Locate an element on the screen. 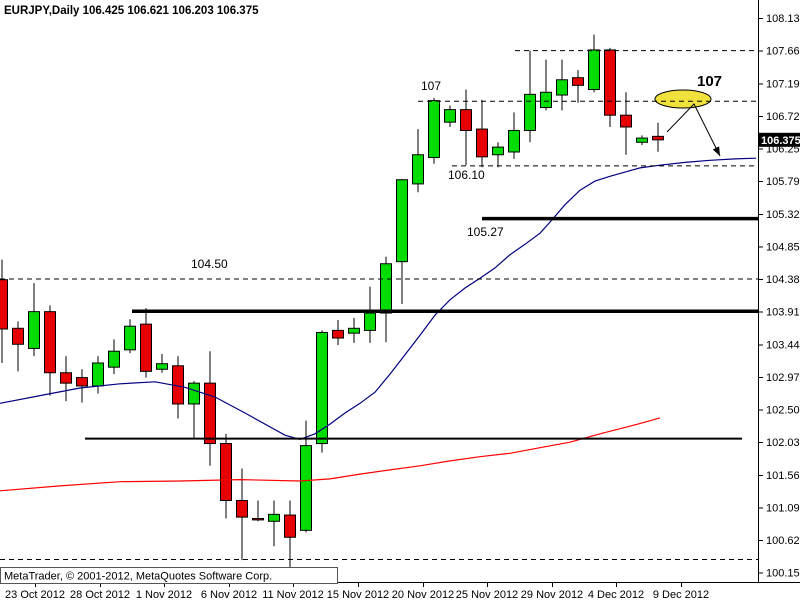 The image size is (800, 600). highlight-ellipse is located at coordinates (683, 99).